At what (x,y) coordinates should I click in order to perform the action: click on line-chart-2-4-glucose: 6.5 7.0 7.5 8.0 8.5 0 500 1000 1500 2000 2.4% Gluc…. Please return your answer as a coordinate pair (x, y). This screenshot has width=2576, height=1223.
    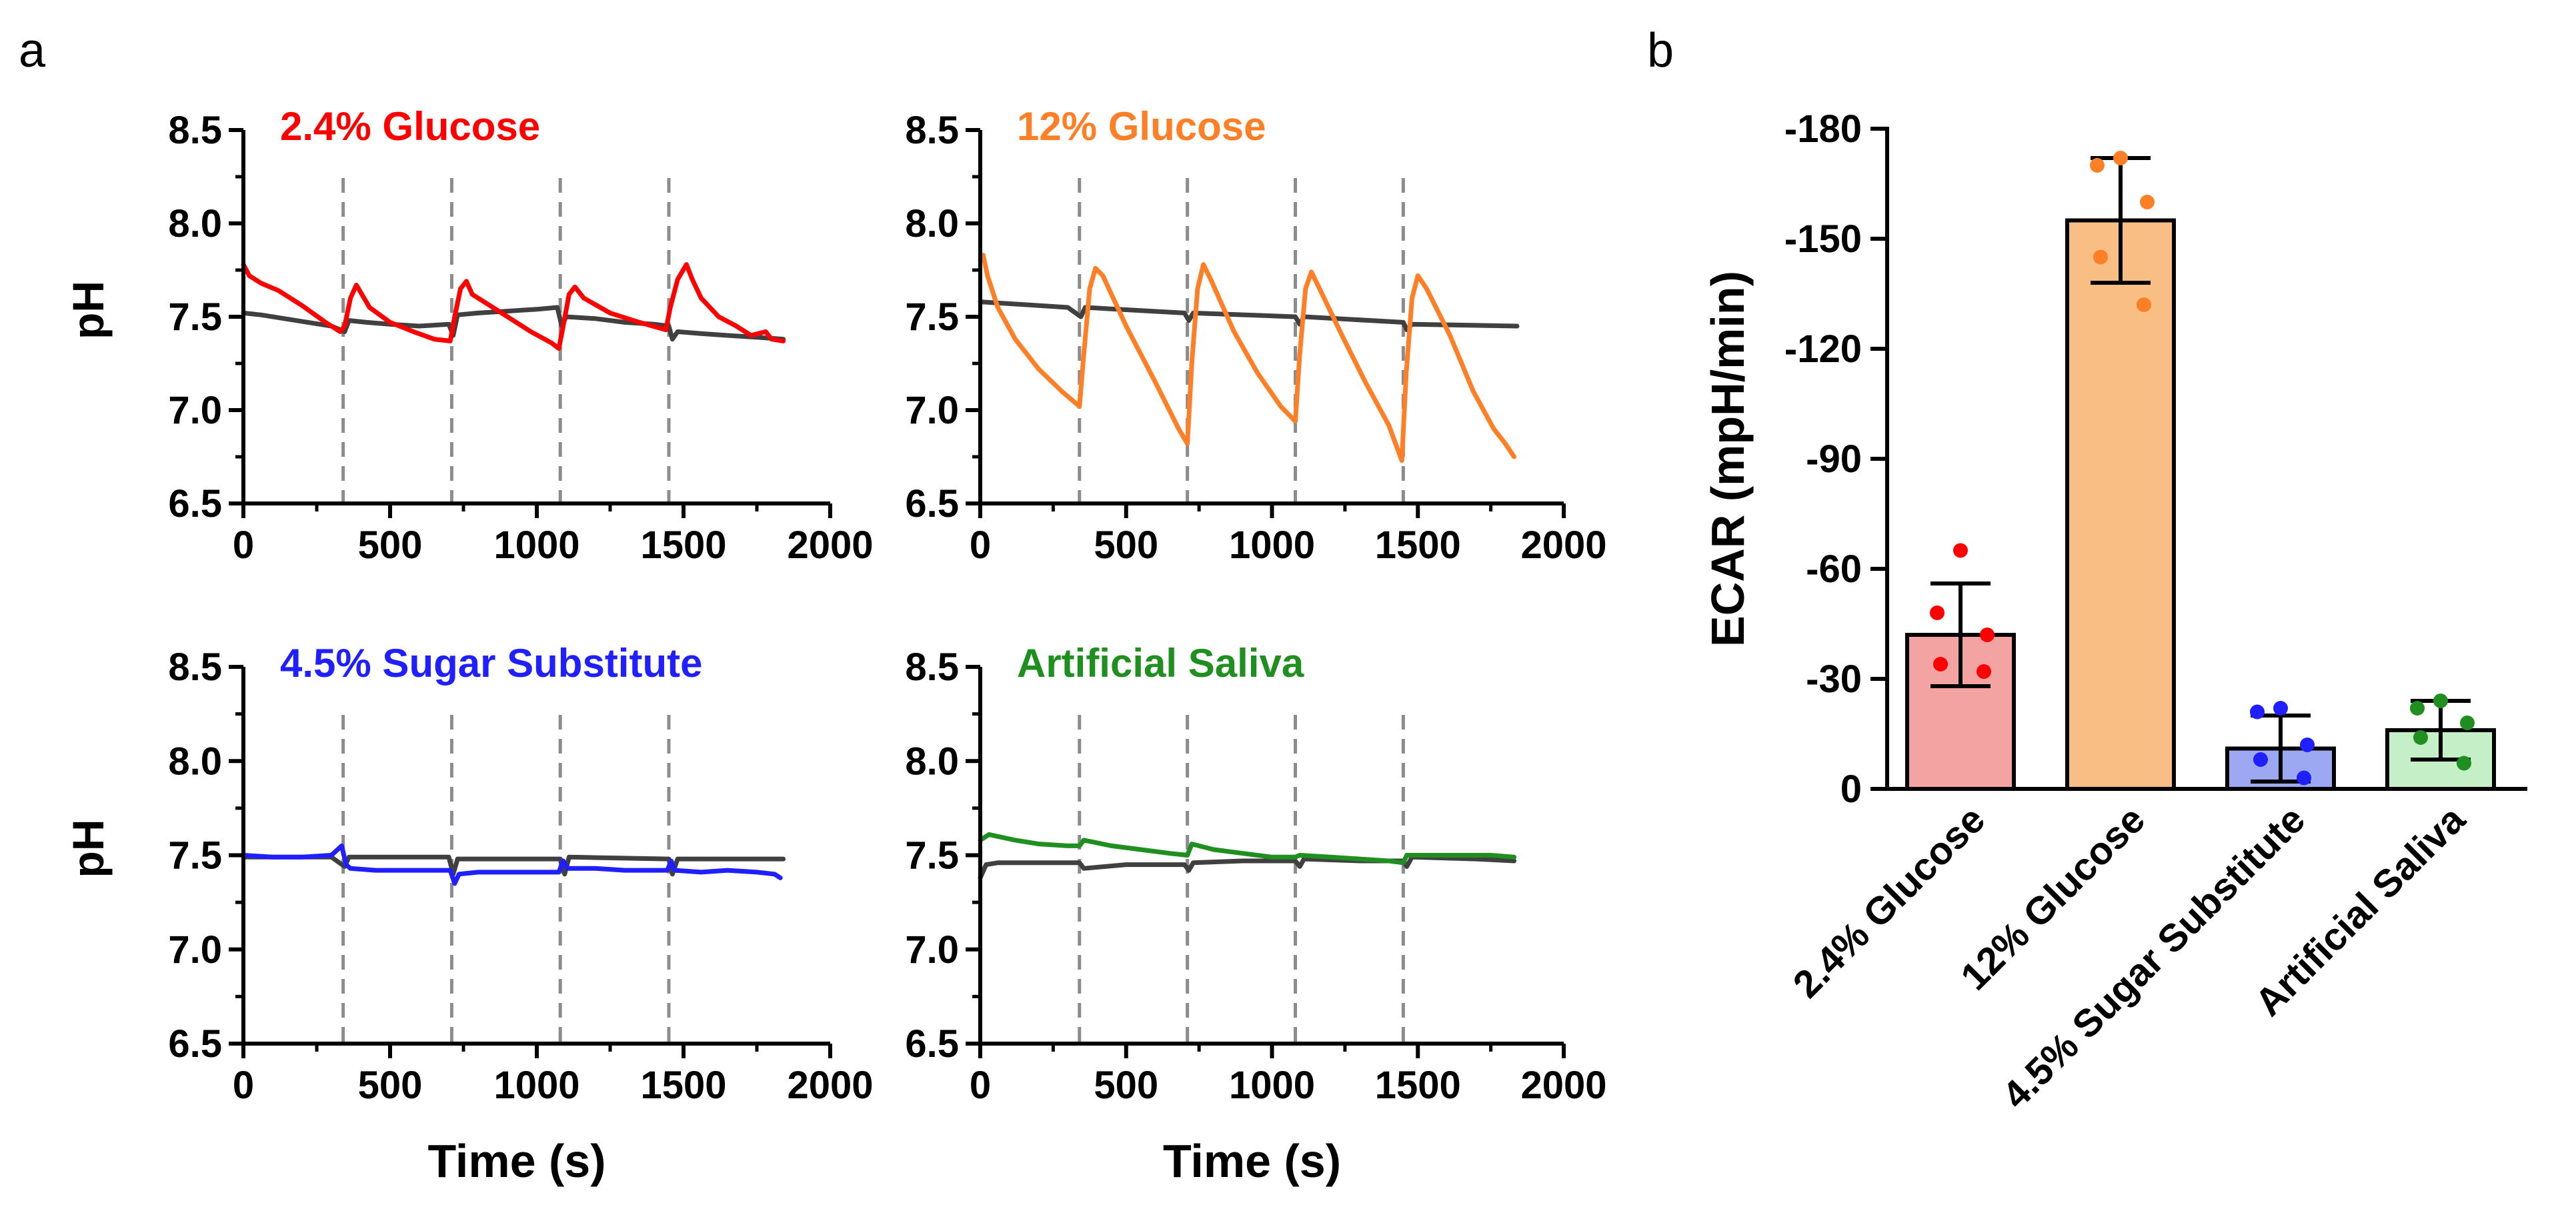
    Looking at the image, I should click on (468, 335).